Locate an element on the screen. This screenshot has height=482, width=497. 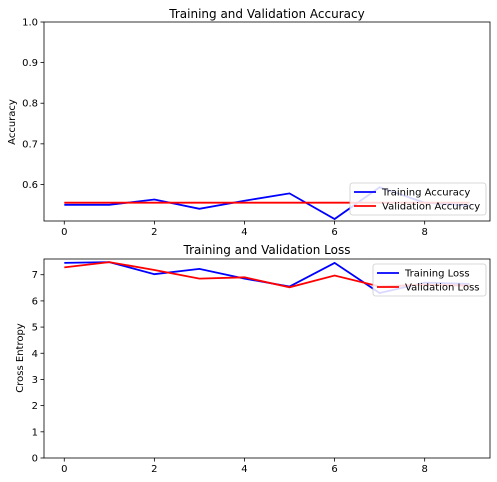
accuracy-ylabel: Accuracy is located at coordinates (12, 122).